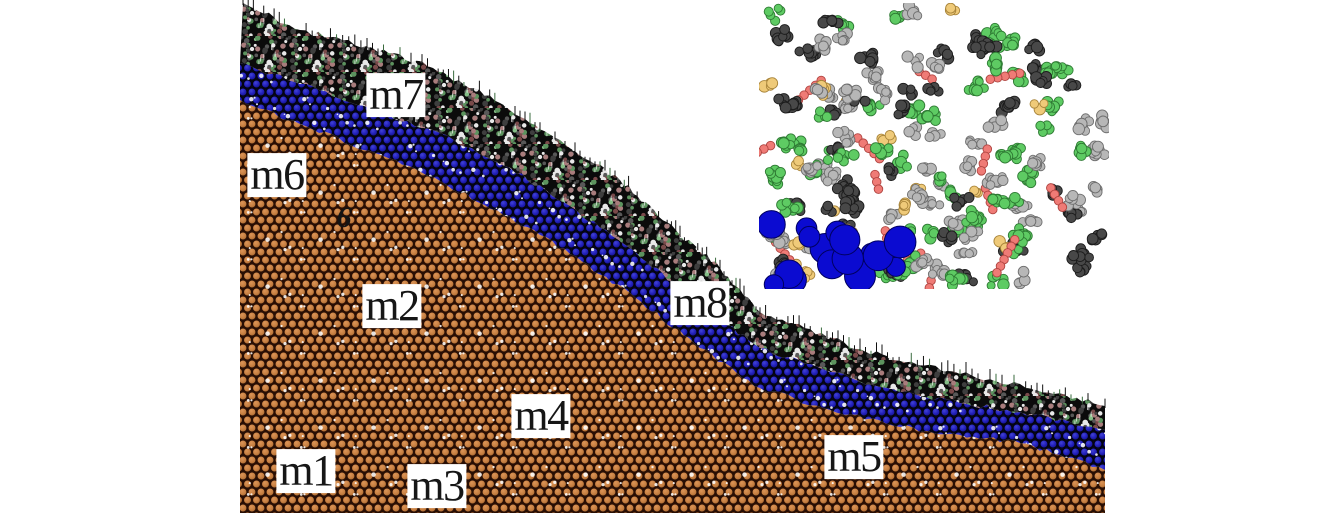 Image resolution: width=1342 pixels, height=525 pixels. Describe the element at coordinates (934, 146) in the screenshot. I see `zoom-inset` at that location.